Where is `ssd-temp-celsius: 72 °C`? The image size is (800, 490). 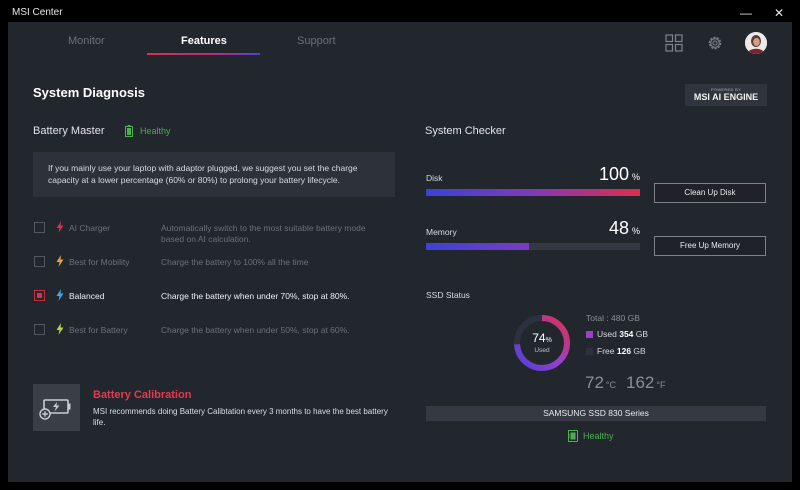 ssd-temp-celsius: 72 °C is located at coordinates (601, 382).